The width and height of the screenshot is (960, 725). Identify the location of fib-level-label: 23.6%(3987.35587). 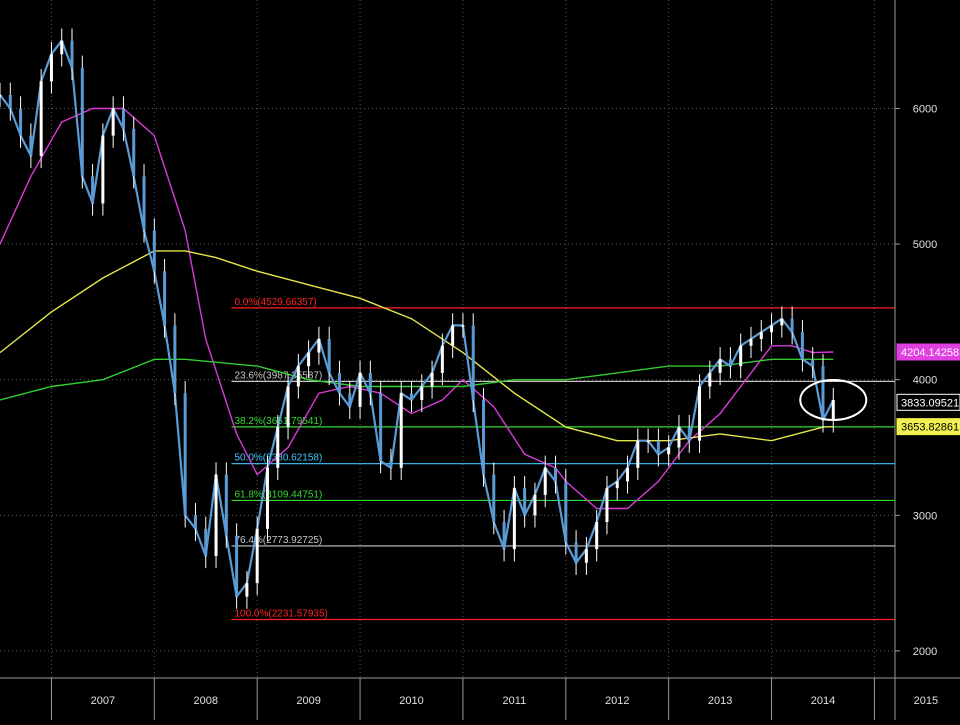
(278, 375).